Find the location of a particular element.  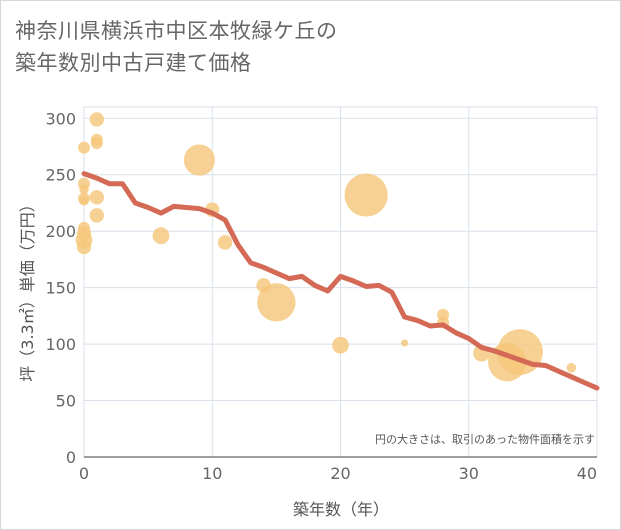

y-axis-title: 坪（3.3㎡）単価（万円） is located at coordinates (27, 288).